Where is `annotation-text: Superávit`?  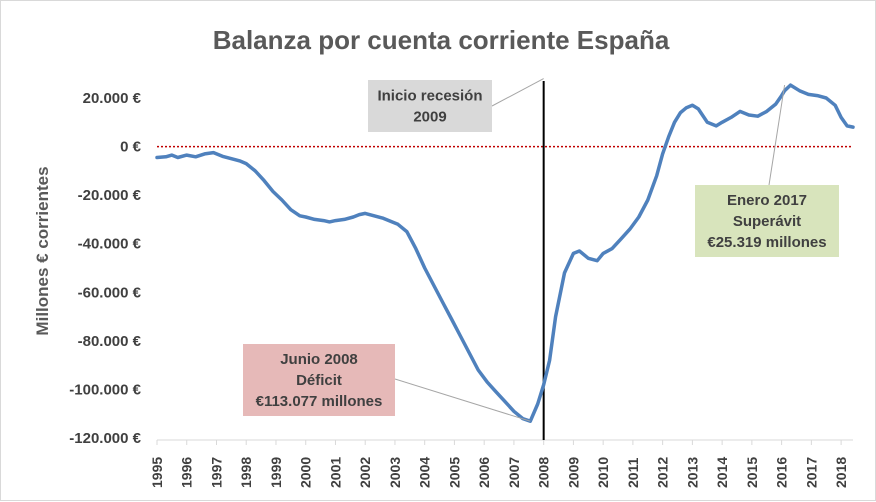 annotation-text: Superávit is located at coordinates (767, 221).